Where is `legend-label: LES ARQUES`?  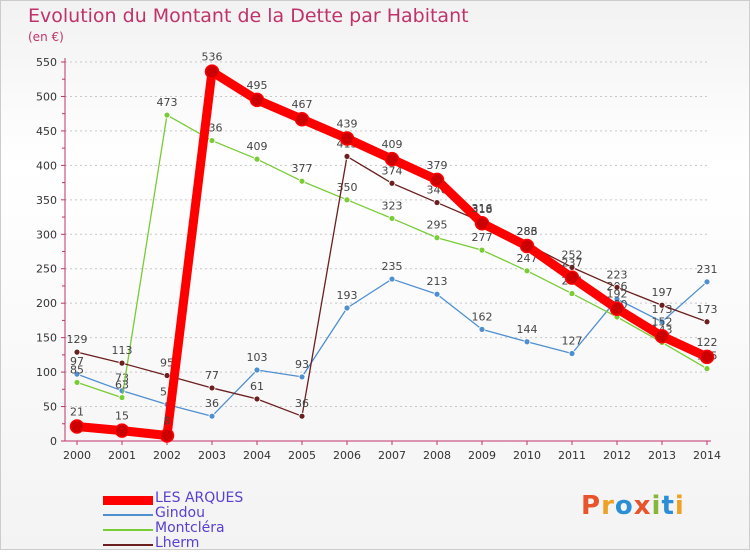
legend-label: LES ARQUES is located at coordinates (199, 498).